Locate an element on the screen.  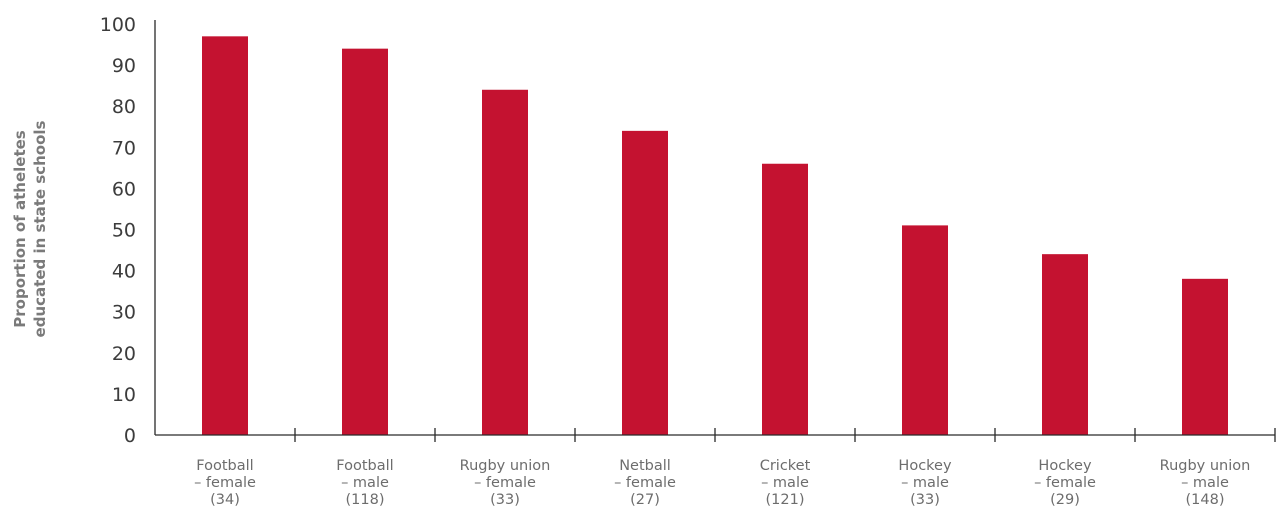
y-axis-ticks: 0 10 20 30 40 50 60 70 80 90 100 is located at coordinates (118, 230).